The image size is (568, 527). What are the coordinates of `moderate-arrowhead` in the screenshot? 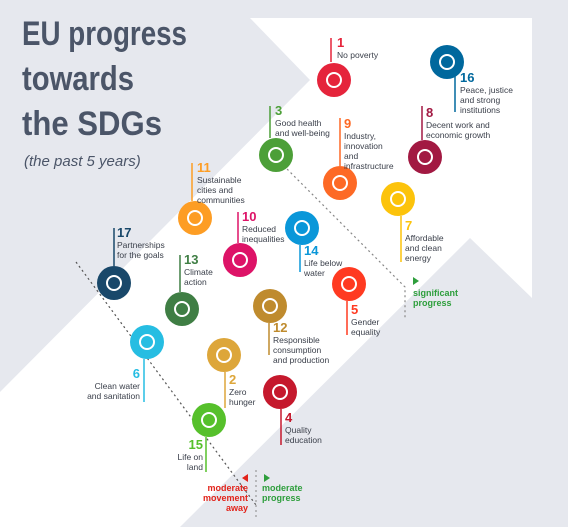 It's located at (267, 478).